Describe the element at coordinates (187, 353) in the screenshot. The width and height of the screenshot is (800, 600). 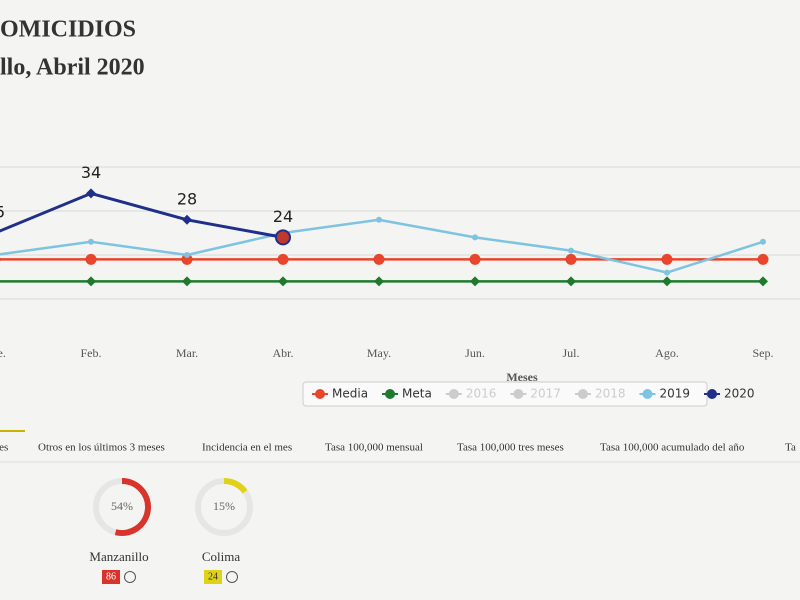
I see `x-tick-label: Mar.` at that location.